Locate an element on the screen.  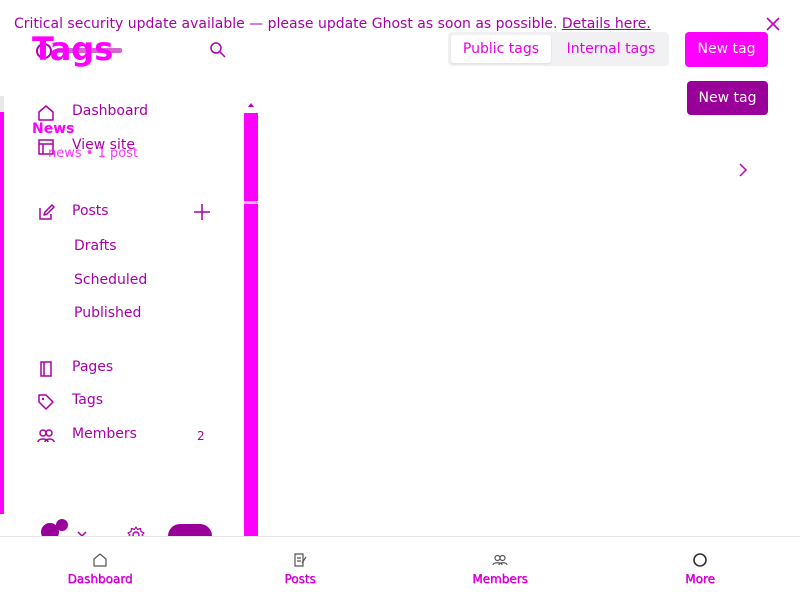
new-tag-button: New tag is located at coordinates (726, 49).